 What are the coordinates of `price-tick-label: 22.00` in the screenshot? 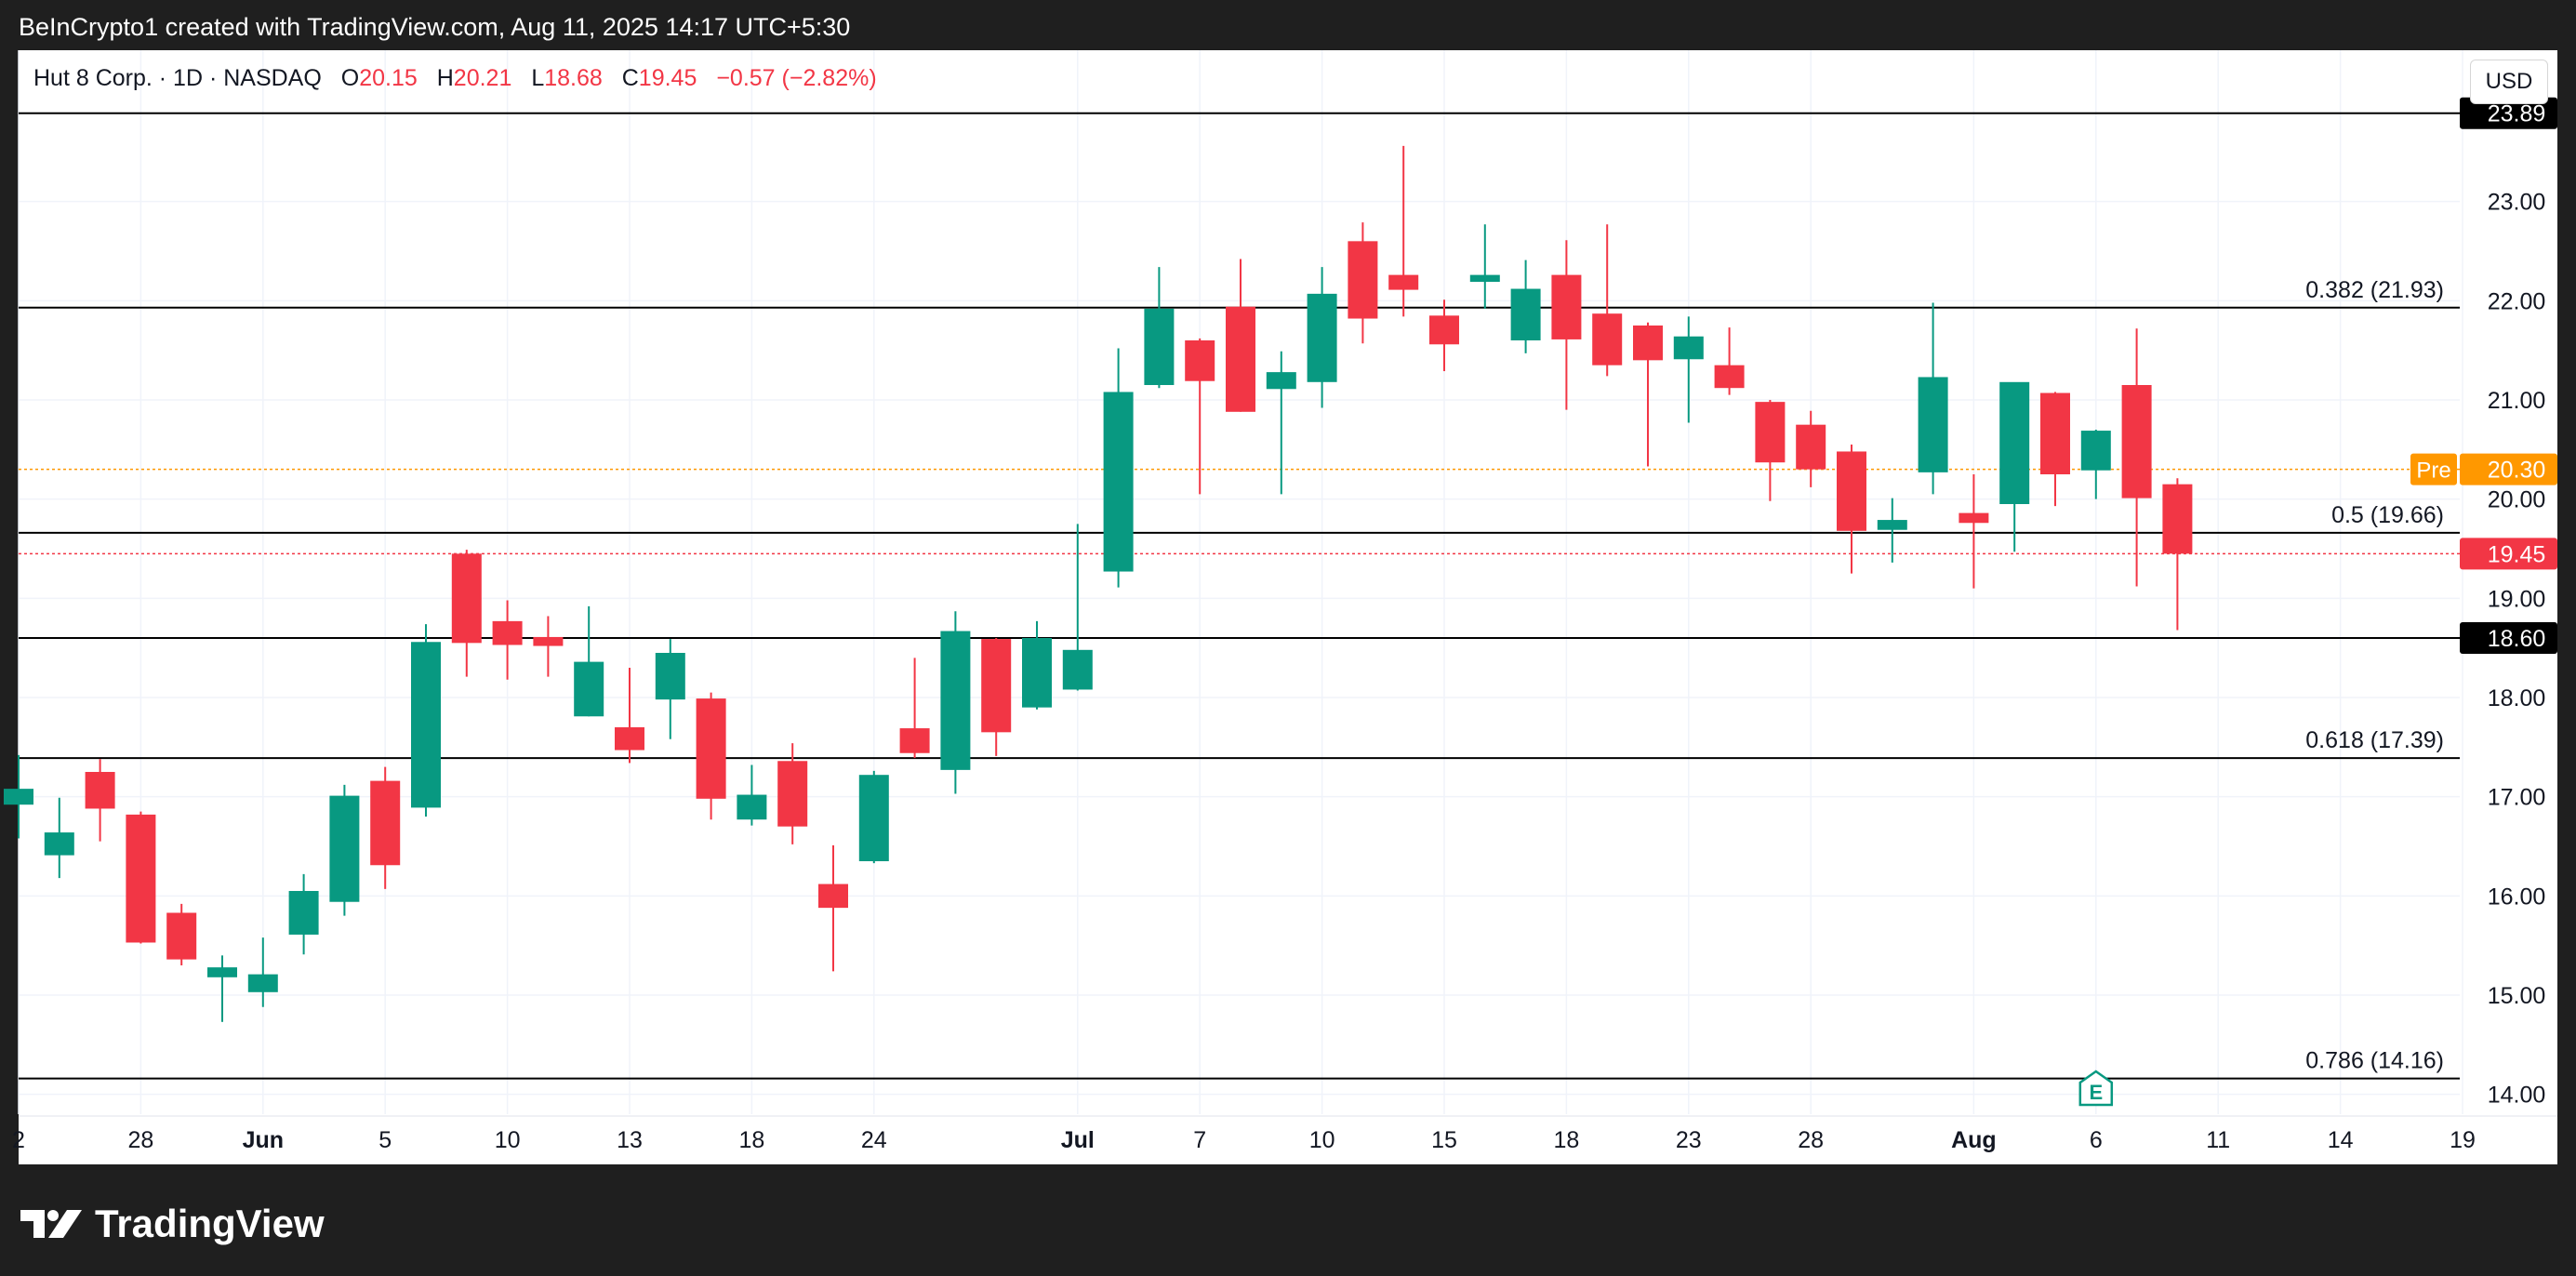 It's located at (2517, 301).